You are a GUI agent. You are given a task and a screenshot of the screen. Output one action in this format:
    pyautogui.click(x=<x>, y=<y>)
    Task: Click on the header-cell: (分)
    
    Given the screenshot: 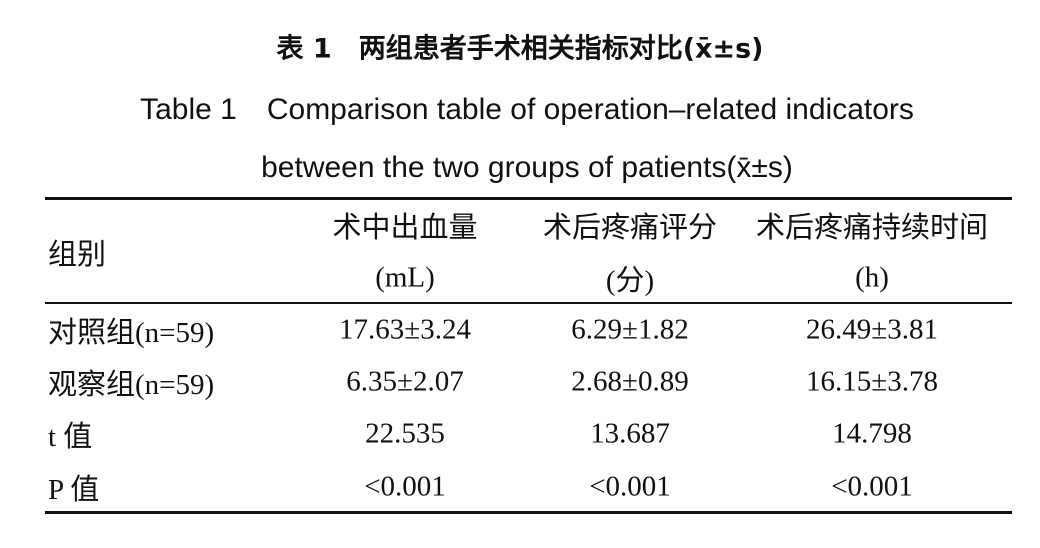 What is the action you would take?
    pyautogui.click(x=630, y=281)
    